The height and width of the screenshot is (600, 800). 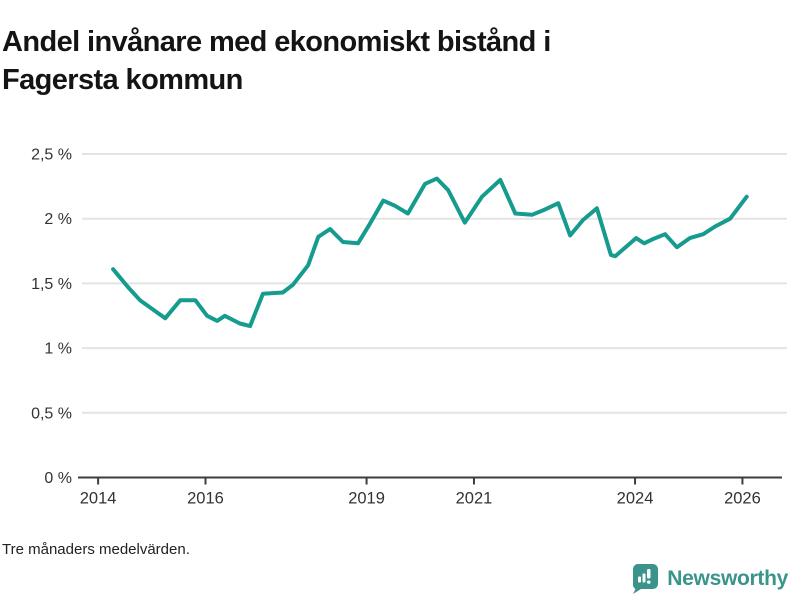 I want to click on newsworthy-speech-bubble-bar-chart-icon, so click(x=645, y=578).